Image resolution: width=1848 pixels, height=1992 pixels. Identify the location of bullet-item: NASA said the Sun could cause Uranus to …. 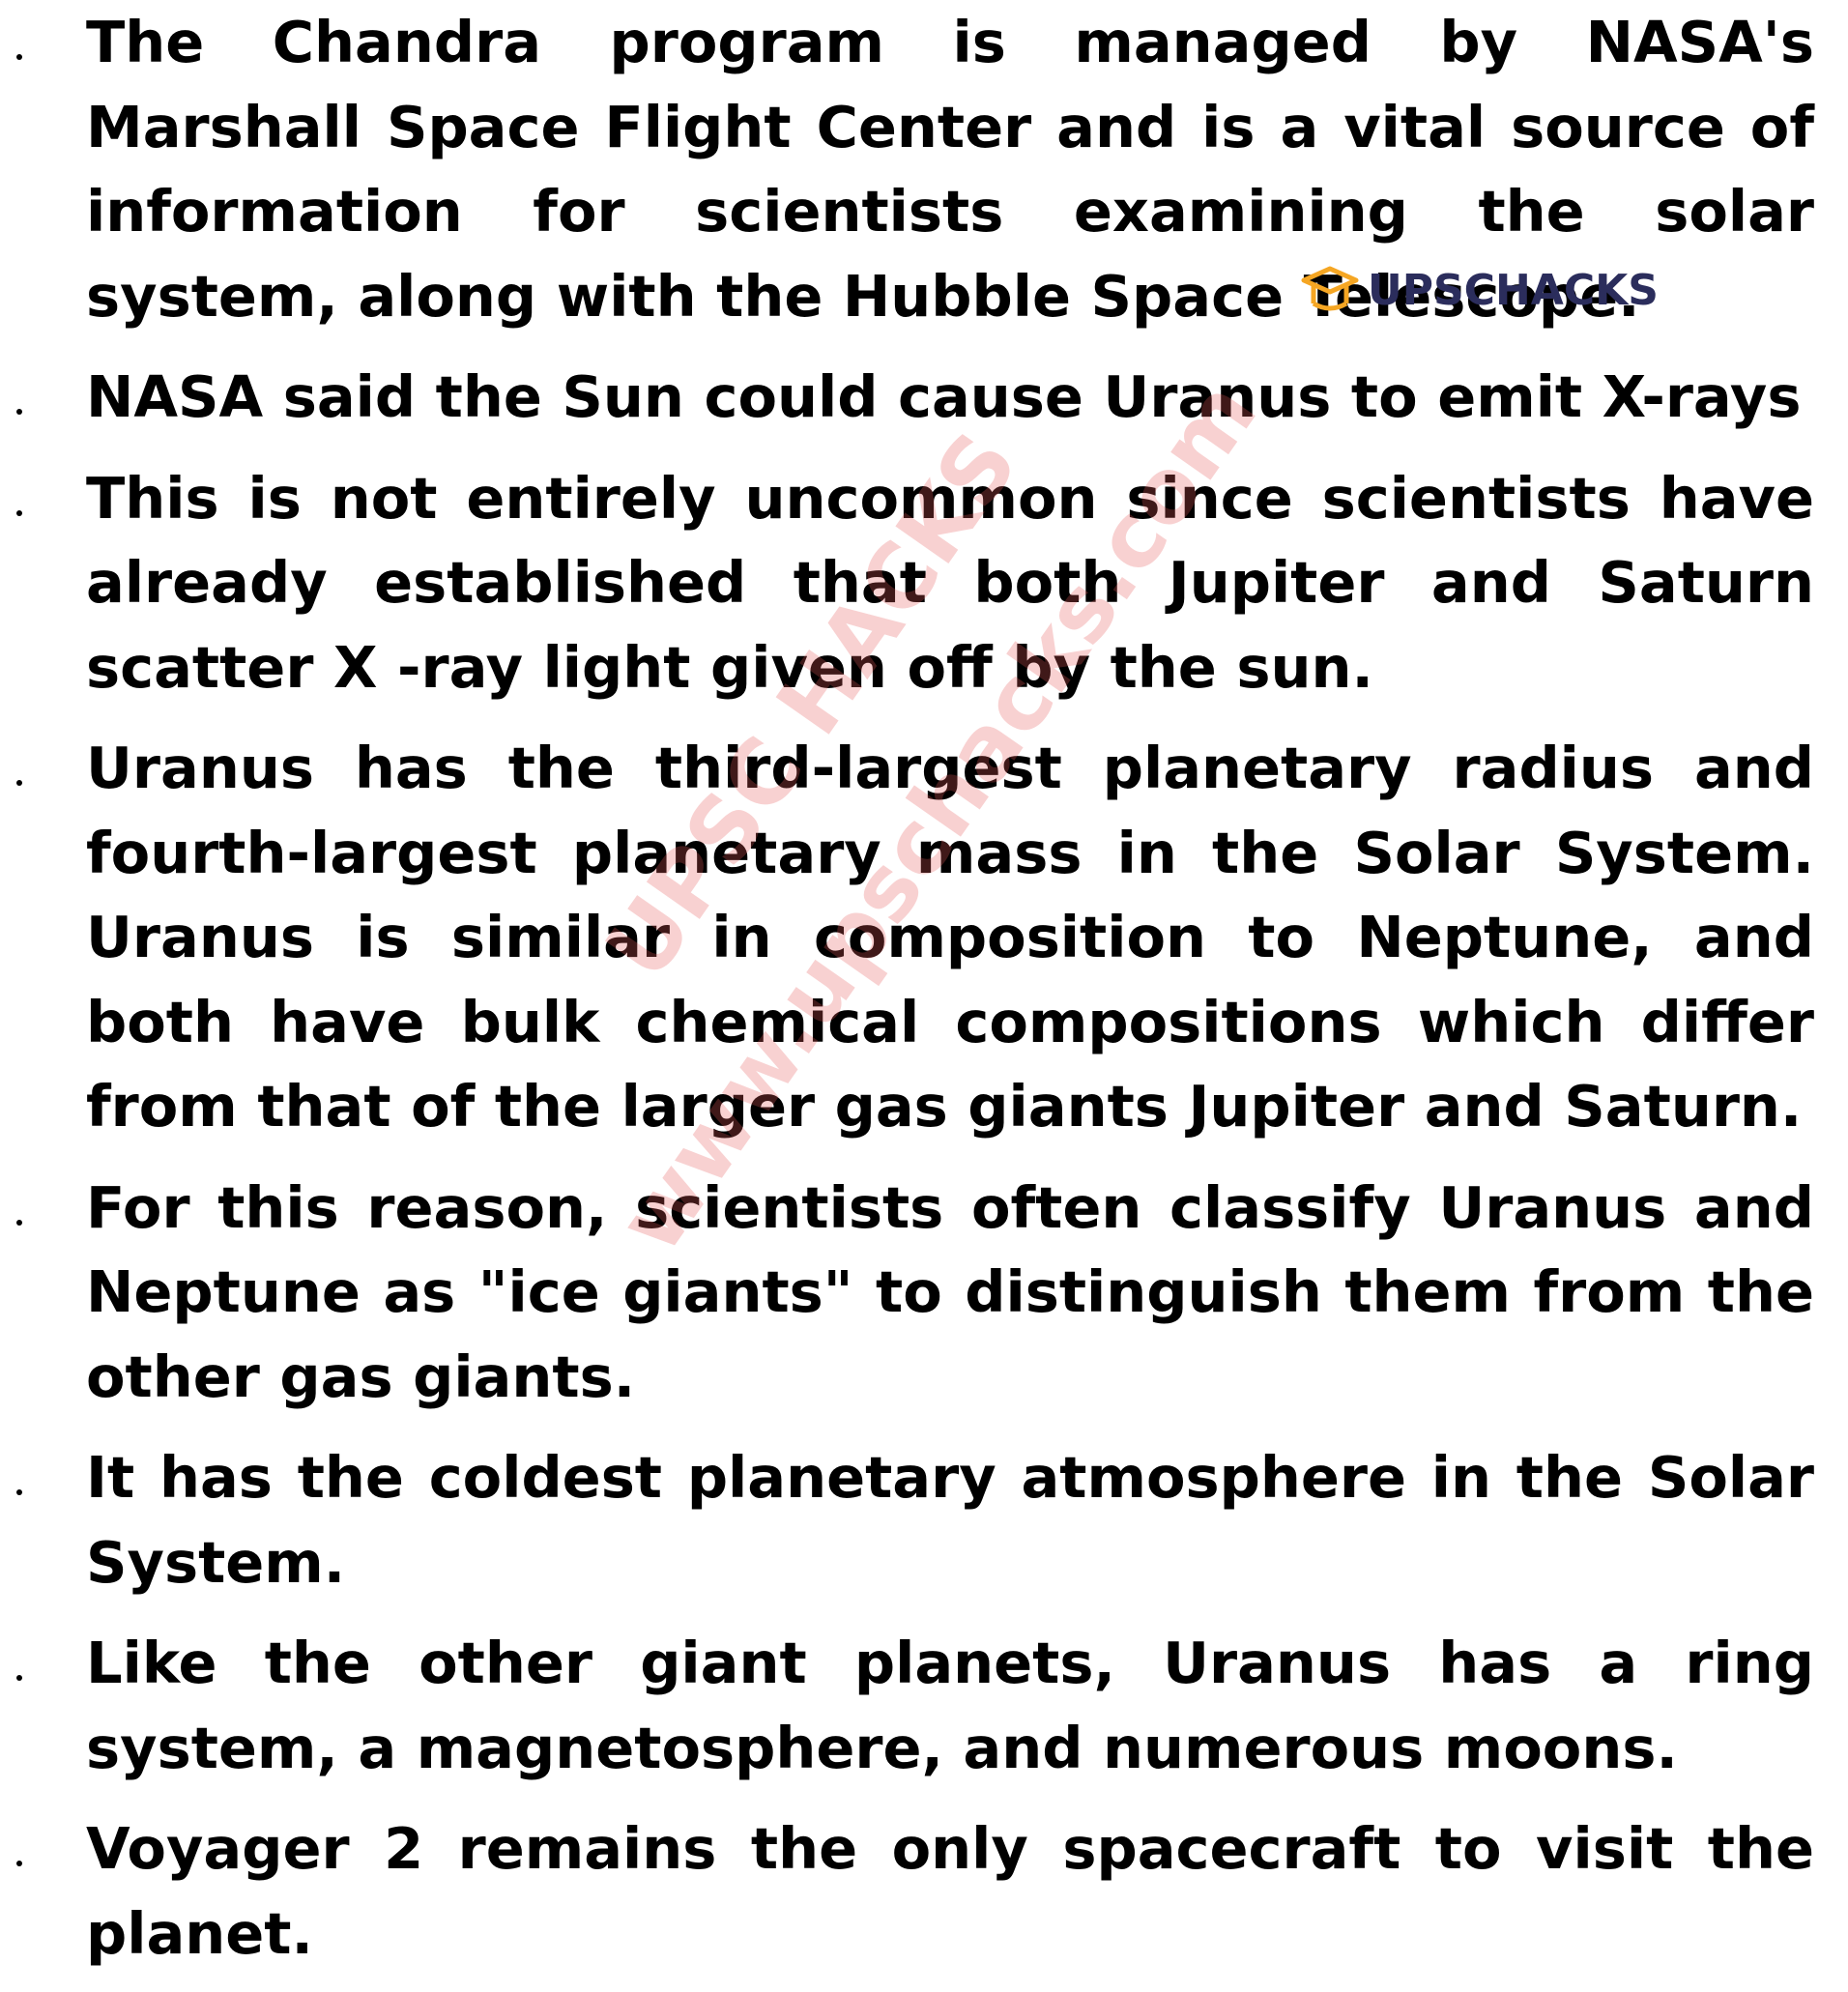
(915, 397).